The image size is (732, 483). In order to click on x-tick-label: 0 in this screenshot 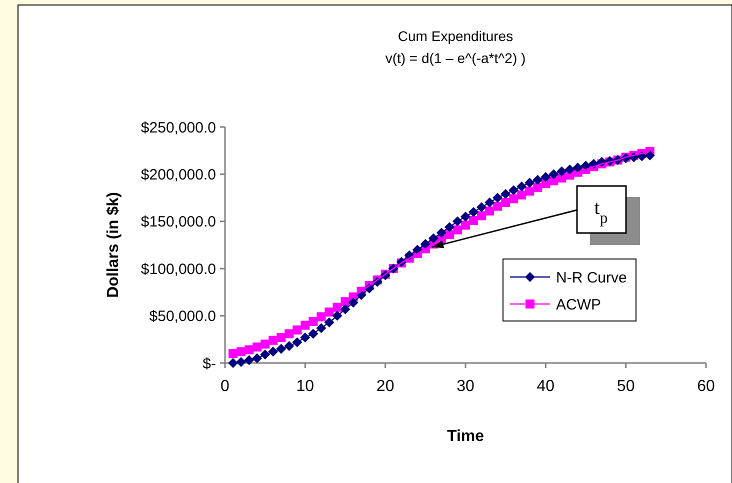, I will do `click(225, 386)`.